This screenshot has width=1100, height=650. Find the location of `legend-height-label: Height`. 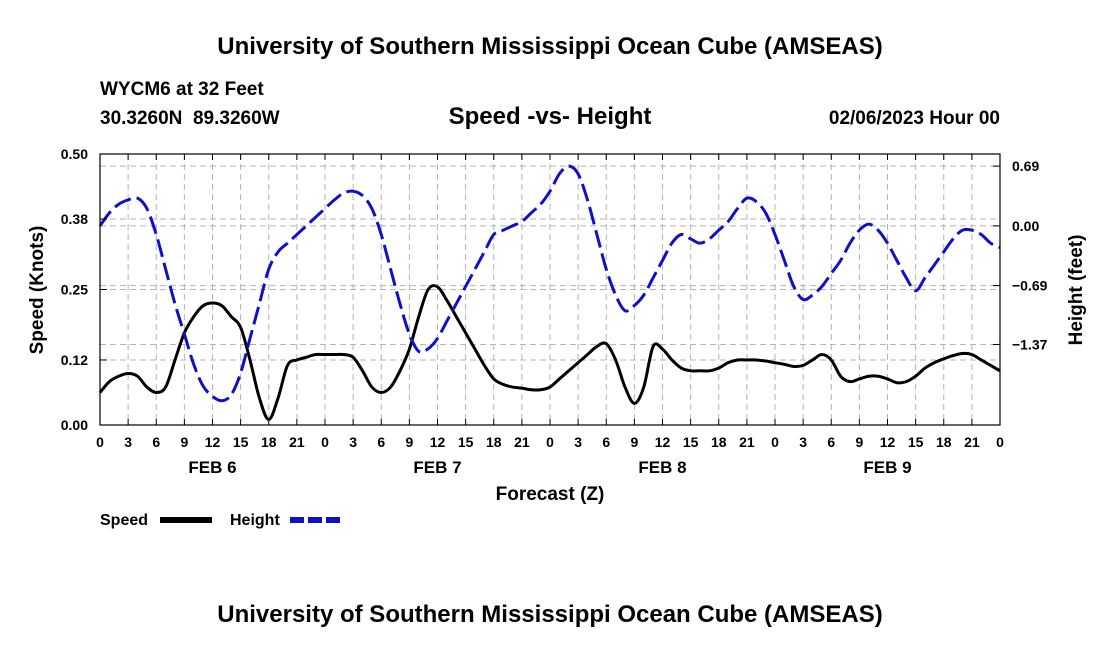

legend-height-label: Height is located at coordinates (255, 520).